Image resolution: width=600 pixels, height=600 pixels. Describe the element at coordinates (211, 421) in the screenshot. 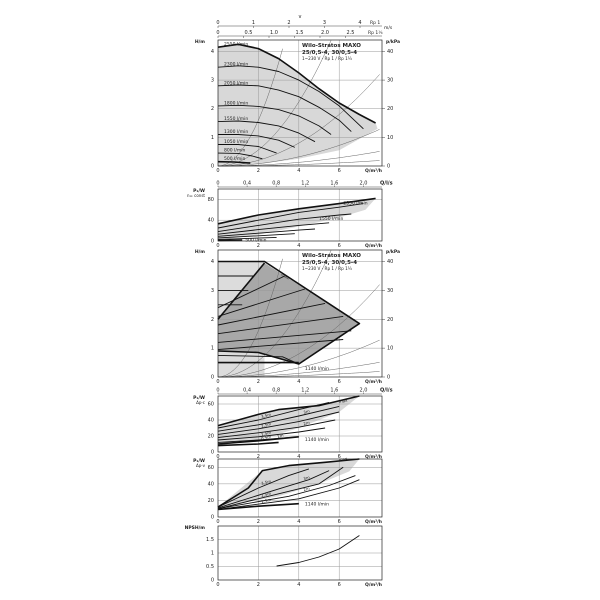

I see `y-tick-label: 40` at that location.